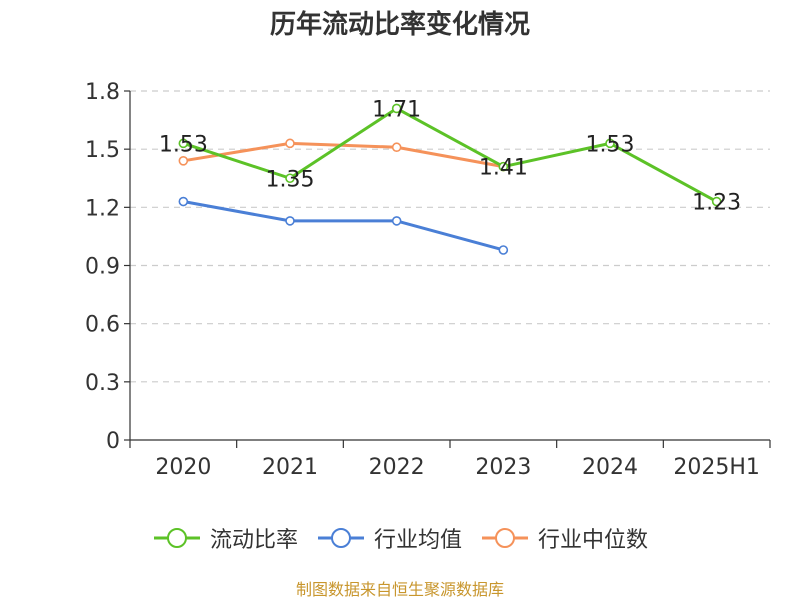 The image size is (800, 600). What do you see at coordinates (399, 589) in the screenshot?
I see `source-note: 制图数据来自恒生聚源数据库` at bounding box center [399, 589].